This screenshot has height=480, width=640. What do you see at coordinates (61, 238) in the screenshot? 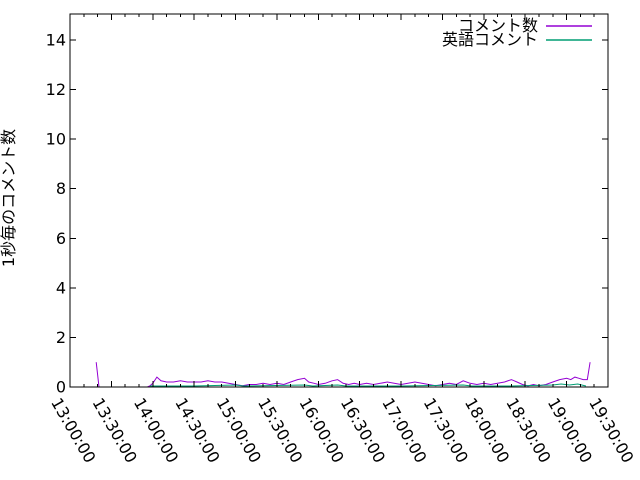
I see `y-tick-label: 6` at bounding box center [61, 238].